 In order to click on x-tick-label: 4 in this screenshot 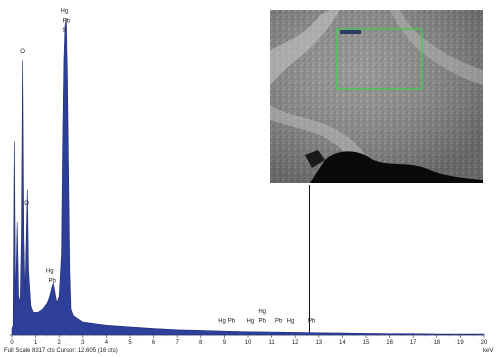, I will do `click(107, 343)`.